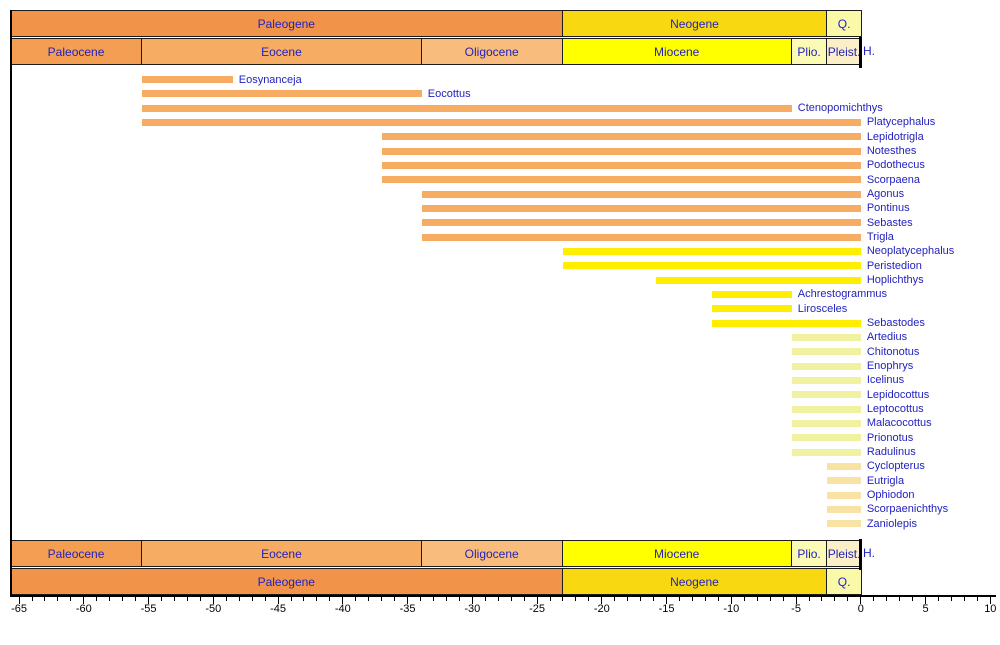  I want to click on present-day-line-top, so click(860, 52).